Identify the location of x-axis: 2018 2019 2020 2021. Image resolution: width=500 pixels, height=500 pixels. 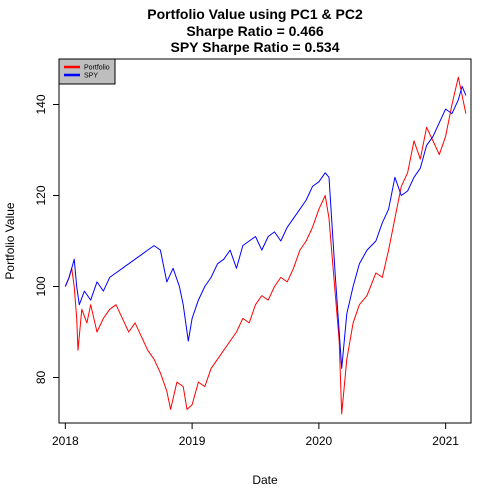
(255, 435).